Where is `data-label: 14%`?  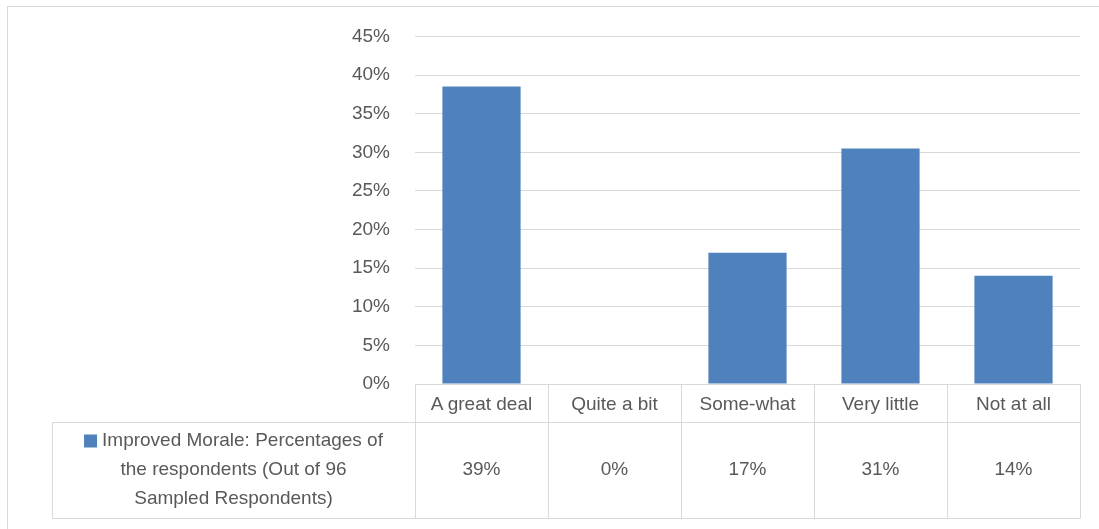
data-label: 14% is located at coordinates (1013, 469).